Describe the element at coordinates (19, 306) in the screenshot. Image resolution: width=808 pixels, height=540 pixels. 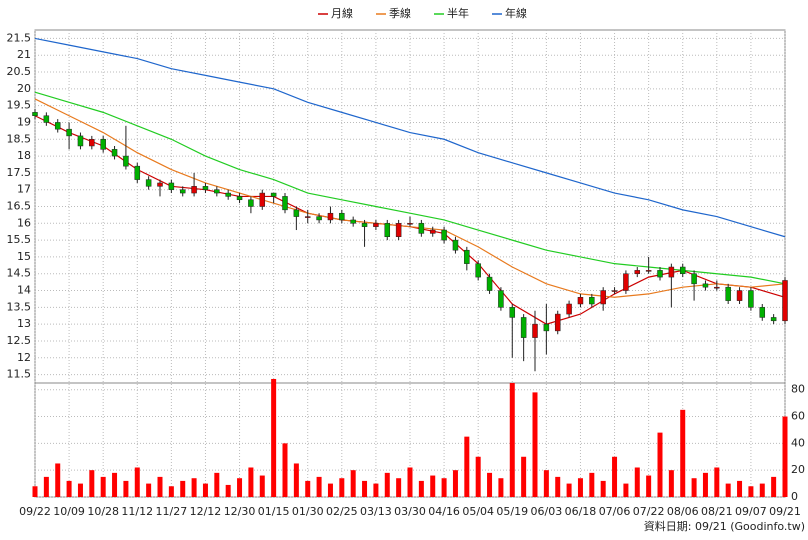
I see `y-tick-label: 13.5` at that location.